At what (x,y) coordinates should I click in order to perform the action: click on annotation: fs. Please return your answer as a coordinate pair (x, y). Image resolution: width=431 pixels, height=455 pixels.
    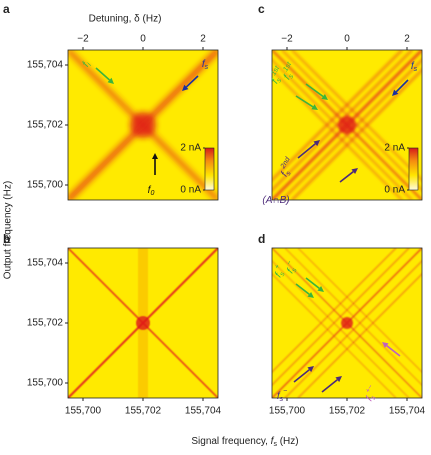
    Looking at the image, I should click on (205, 65).